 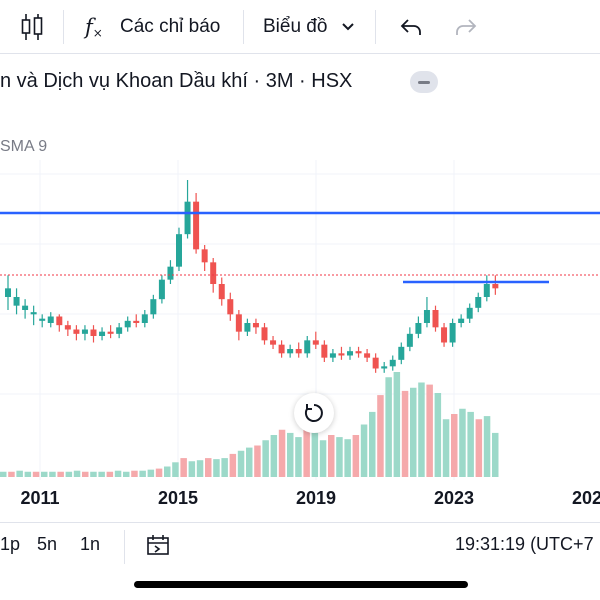 I want to click on timeframe-5n: 5n, so click(x=47, y=544).